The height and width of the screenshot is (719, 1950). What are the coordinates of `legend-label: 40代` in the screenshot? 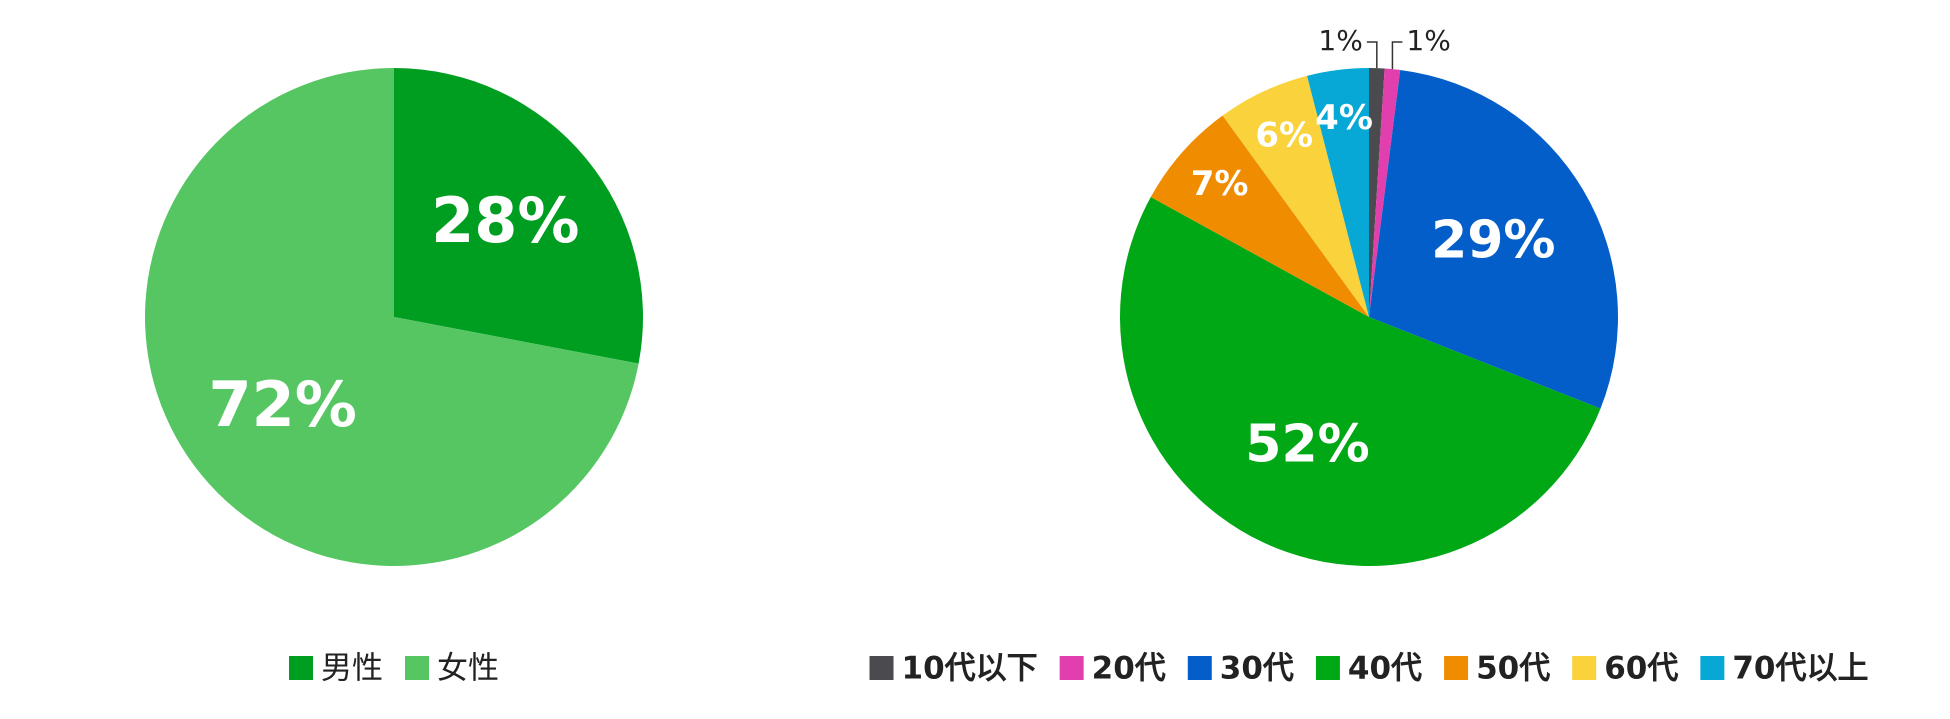 It's located at (1385, 669).